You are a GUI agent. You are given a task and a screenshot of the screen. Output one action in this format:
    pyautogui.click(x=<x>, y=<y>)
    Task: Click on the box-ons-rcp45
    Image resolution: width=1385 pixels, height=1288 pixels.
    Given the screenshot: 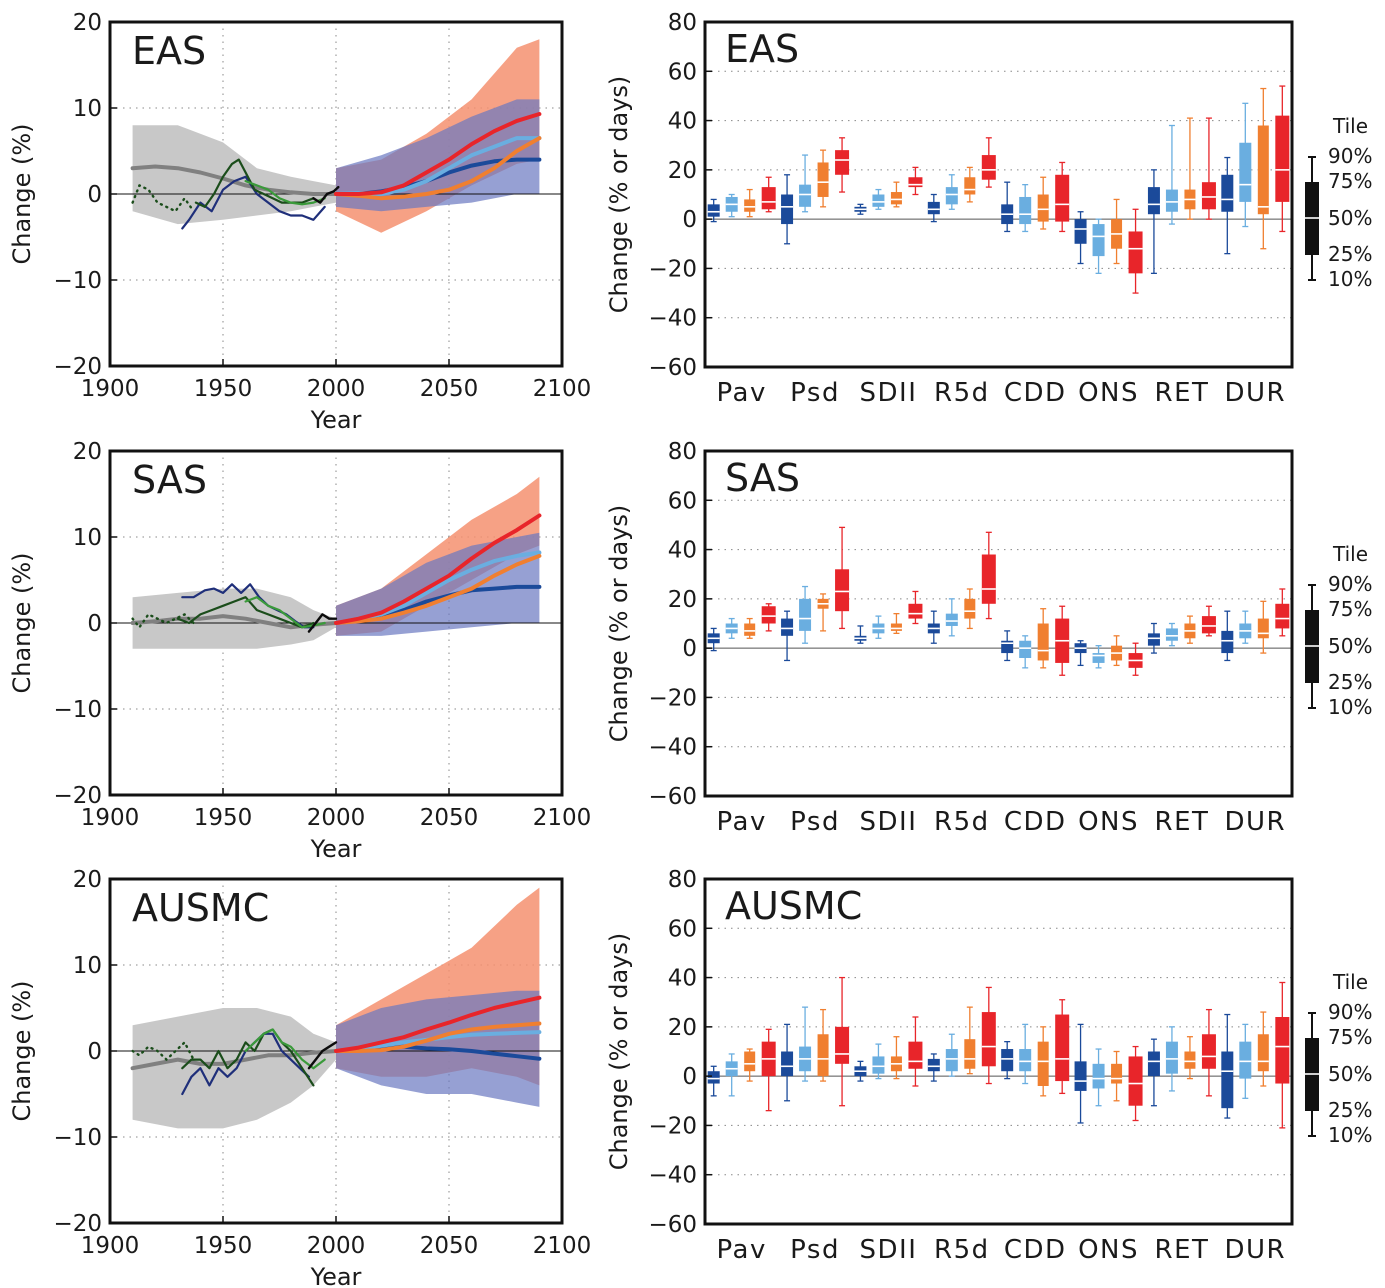 What is the action you would take?
    pyautogui.click(x=1098, y=1077)
    